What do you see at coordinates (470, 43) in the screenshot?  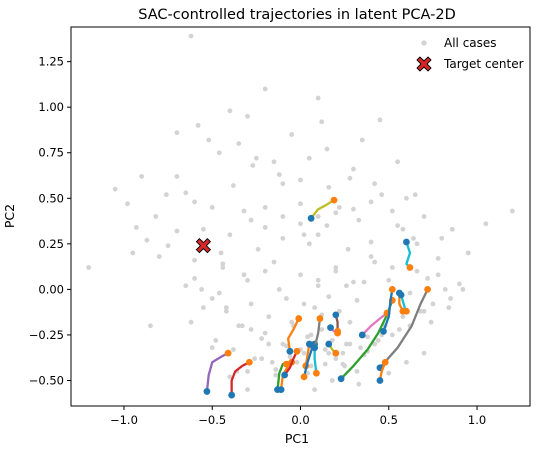 I see `legend-all-cases-label: All cases` at bounding box center [470, 43].